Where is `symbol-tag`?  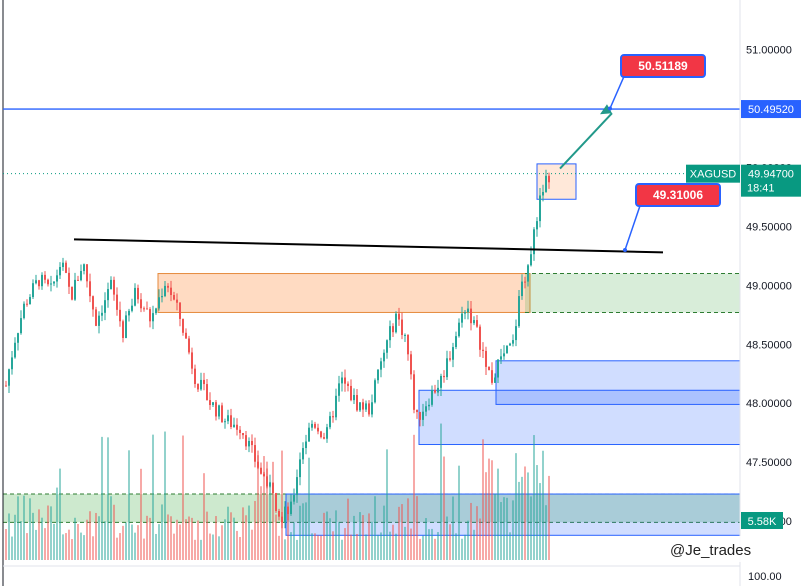
symbol-tag is located at coordinates (713, 173).